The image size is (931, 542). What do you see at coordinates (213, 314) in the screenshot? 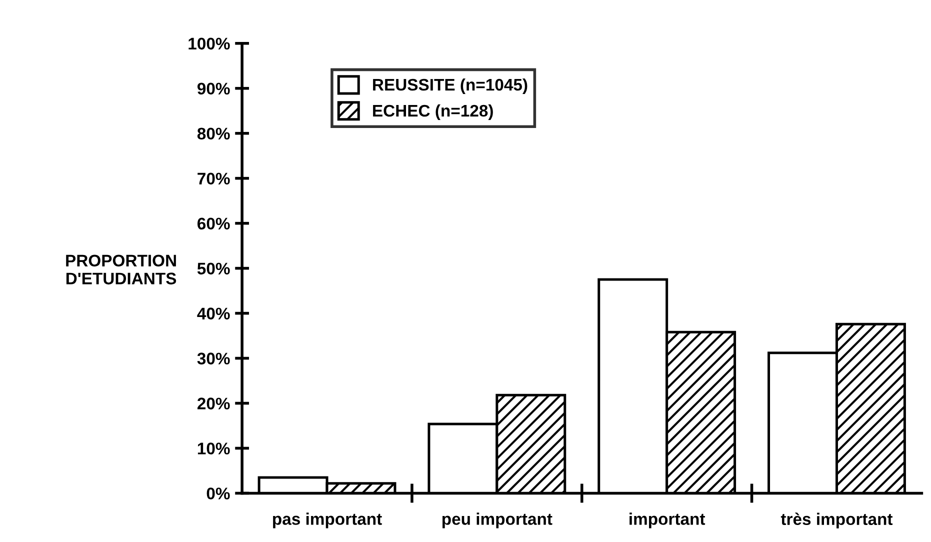
I see `y-tick-label: 40%` at bounding box center [213, 314].